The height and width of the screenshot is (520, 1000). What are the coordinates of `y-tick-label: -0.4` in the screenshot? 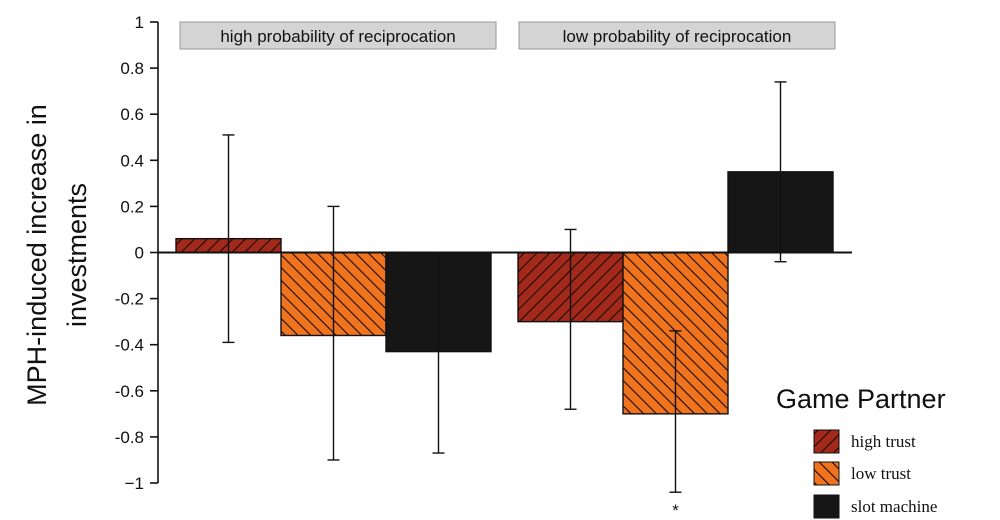 It's located at (129, 345).